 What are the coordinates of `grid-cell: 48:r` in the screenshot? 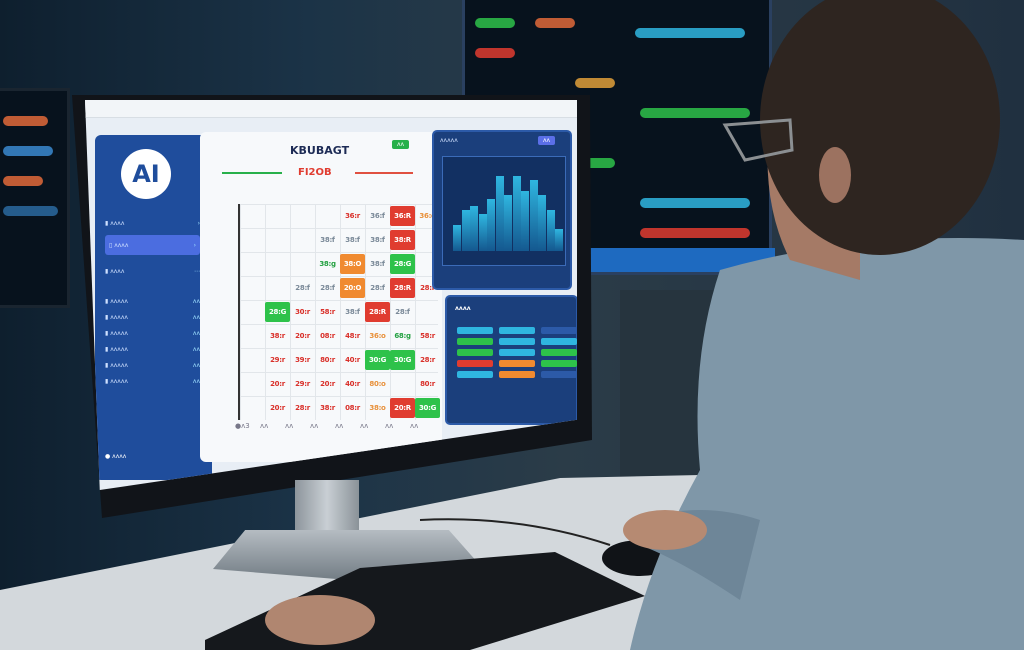 It's located at (352, 336).